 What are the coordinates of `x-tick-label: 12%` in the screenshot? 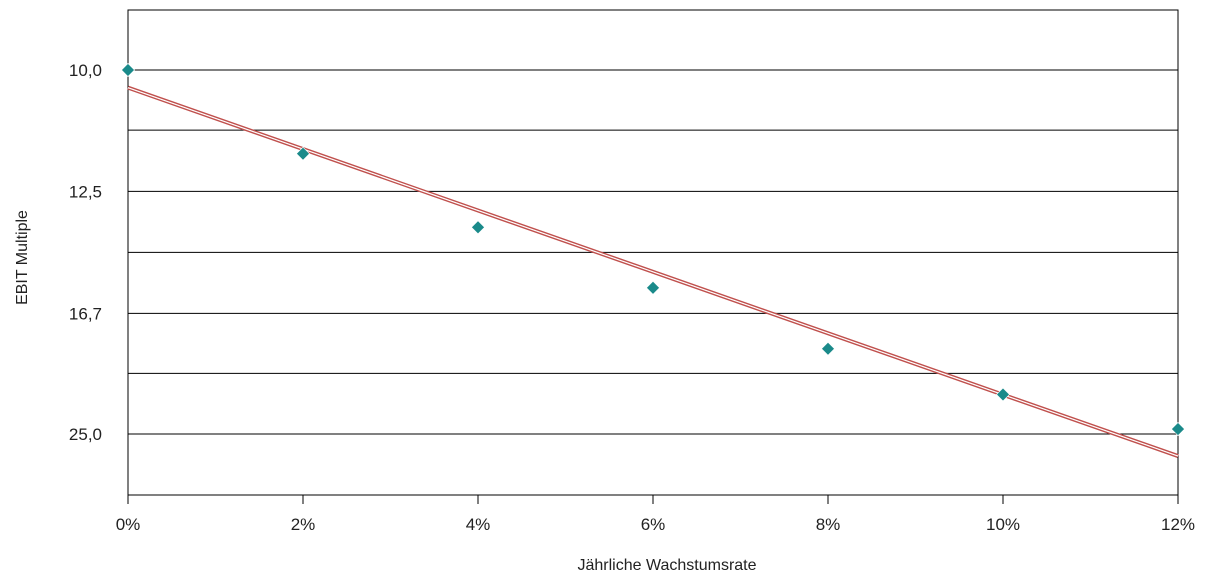 It's located at (1178, 524).